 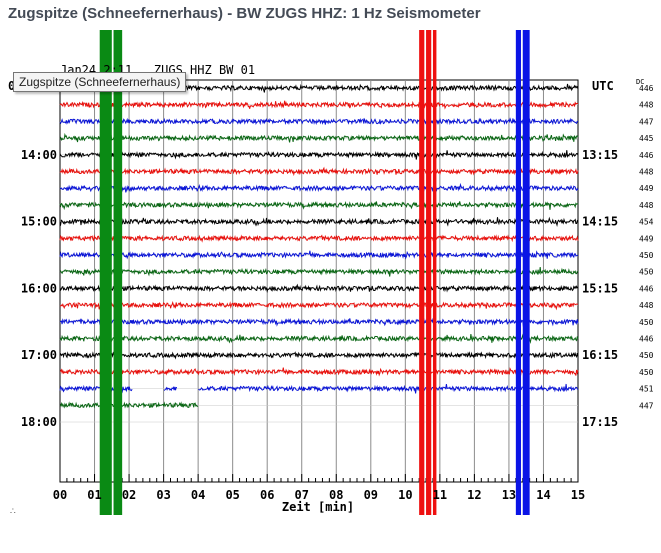 I want to click on x-tick-label: 03, so click(x=163, y=495).